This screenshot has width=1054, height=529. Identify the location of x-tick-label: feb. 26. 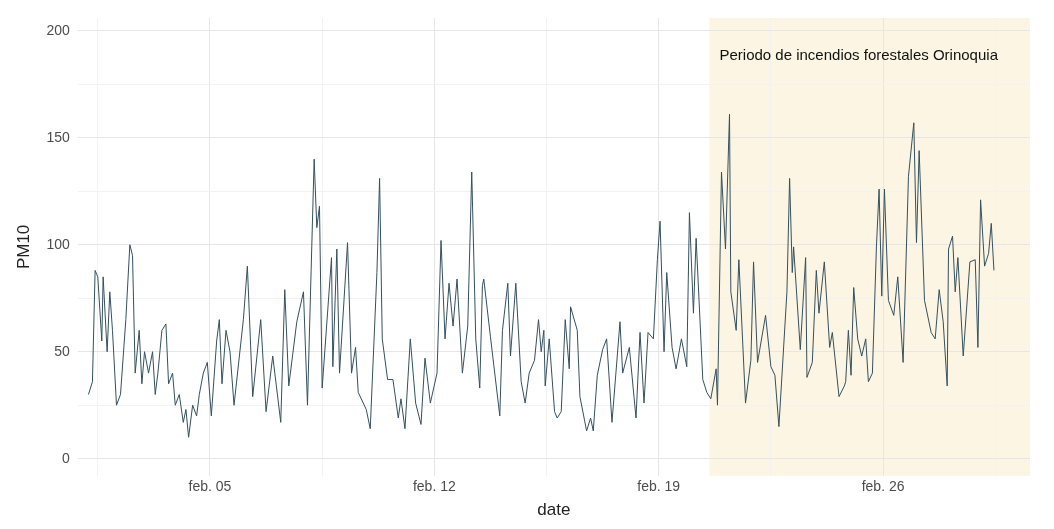
(883, 486).